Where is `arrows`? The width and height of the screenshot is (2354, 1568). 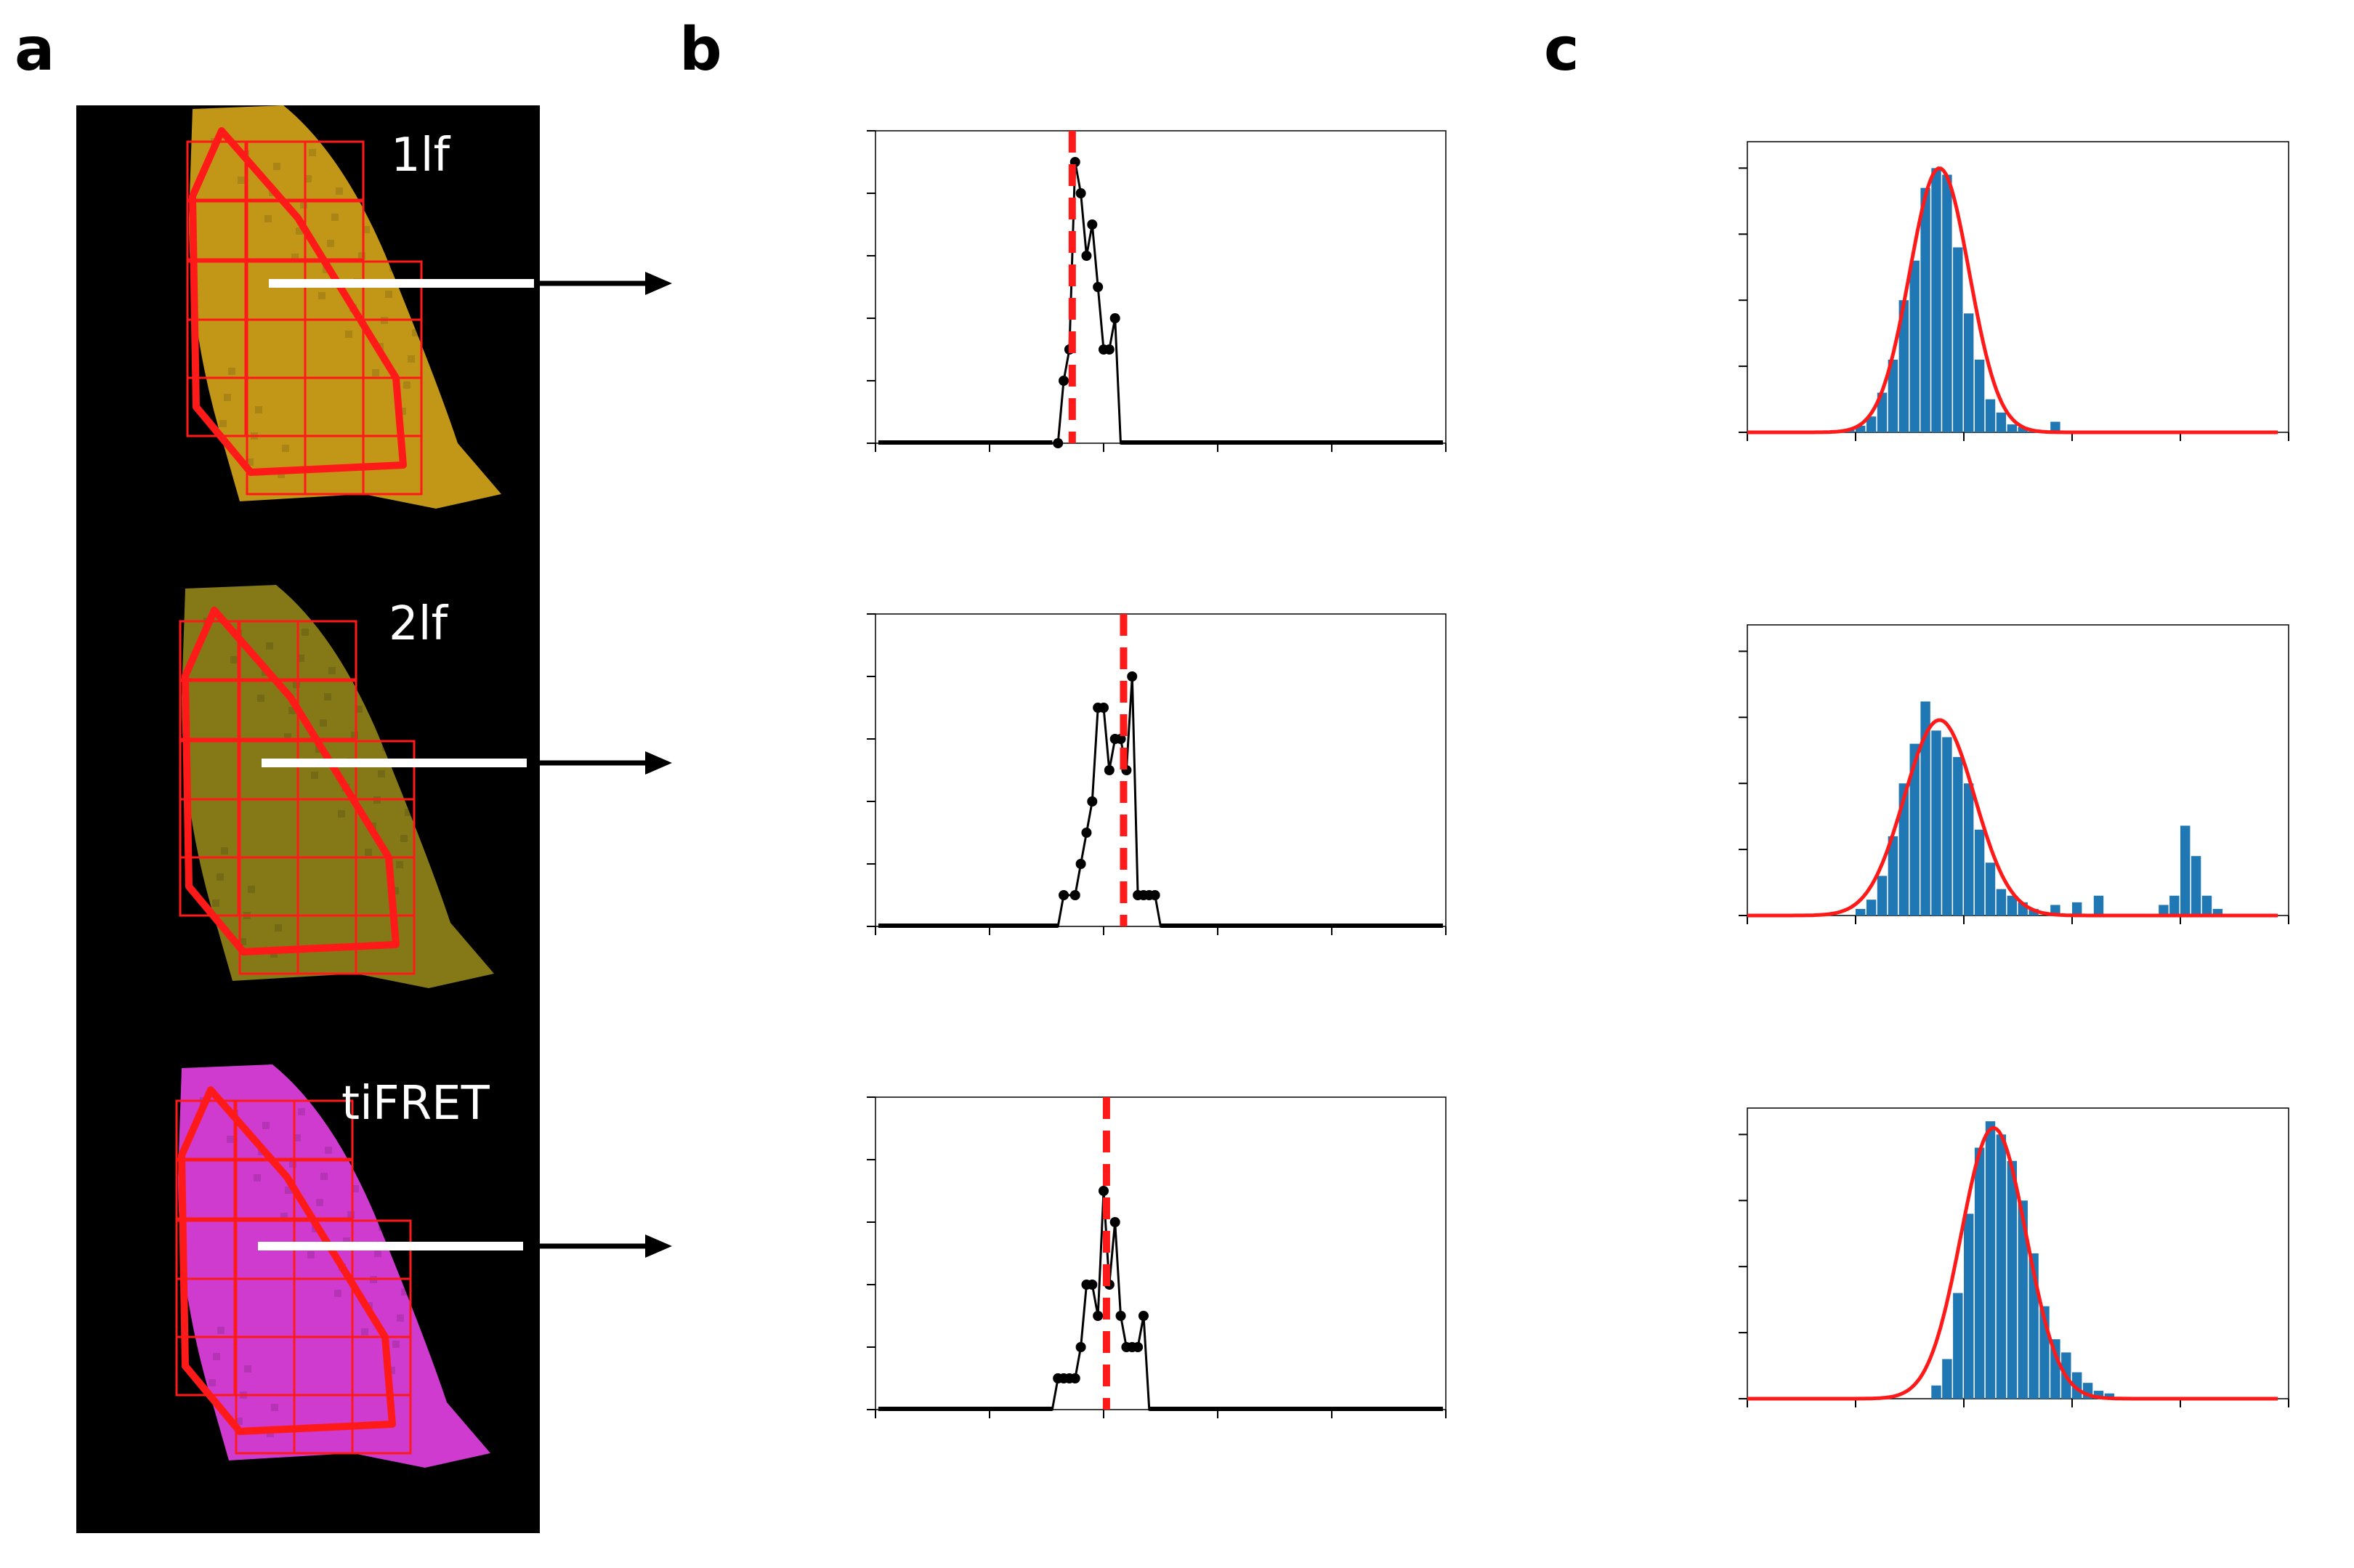 arrows is located at coordinates (606, 765).